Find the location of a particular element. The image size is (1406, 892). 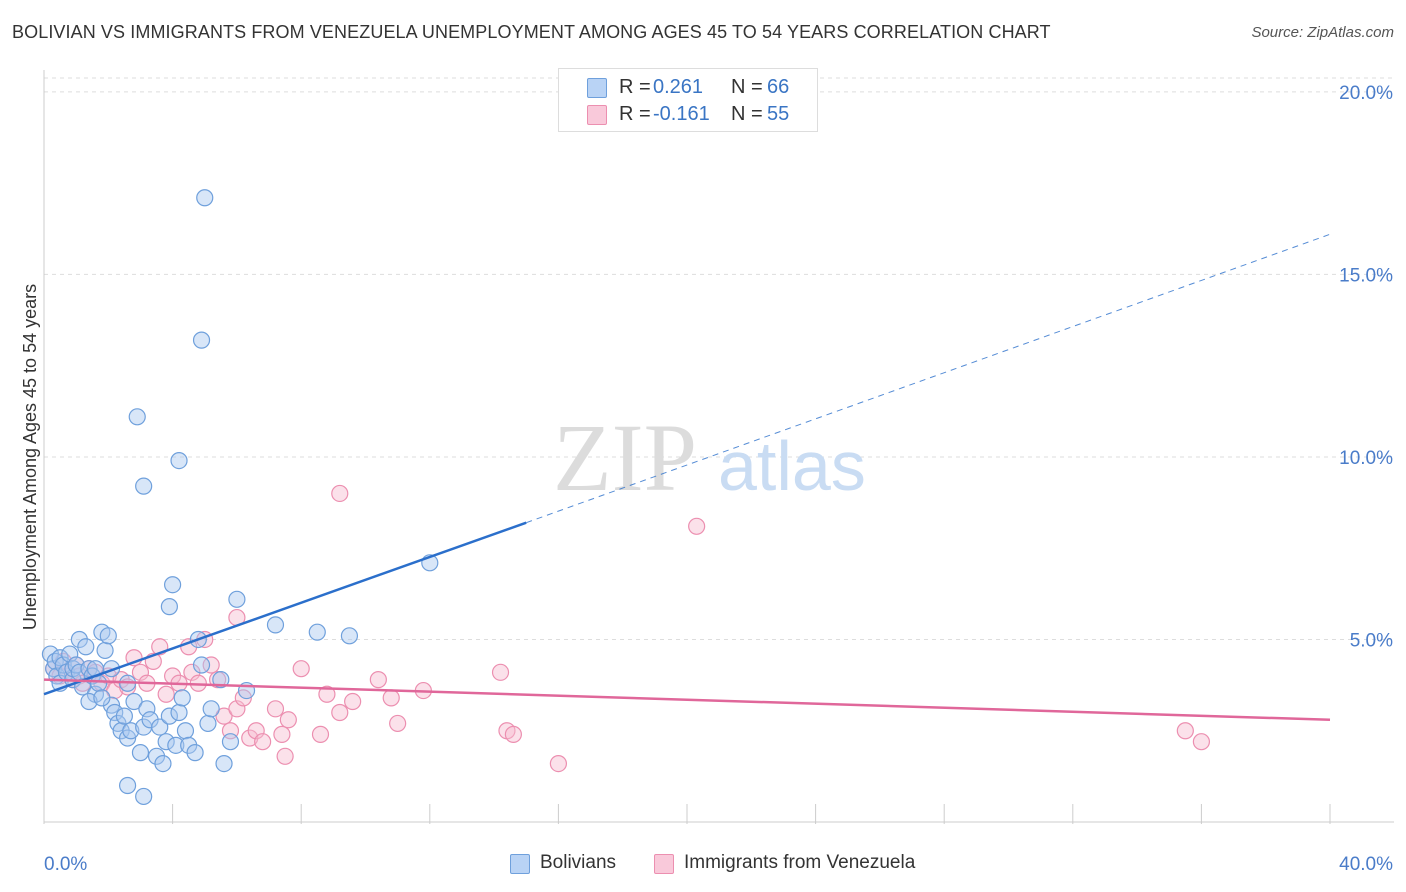

stats-legend-box: R = 0.261 N = 66 R = -0.161 N = 55 is located at coordinates (688, 100).